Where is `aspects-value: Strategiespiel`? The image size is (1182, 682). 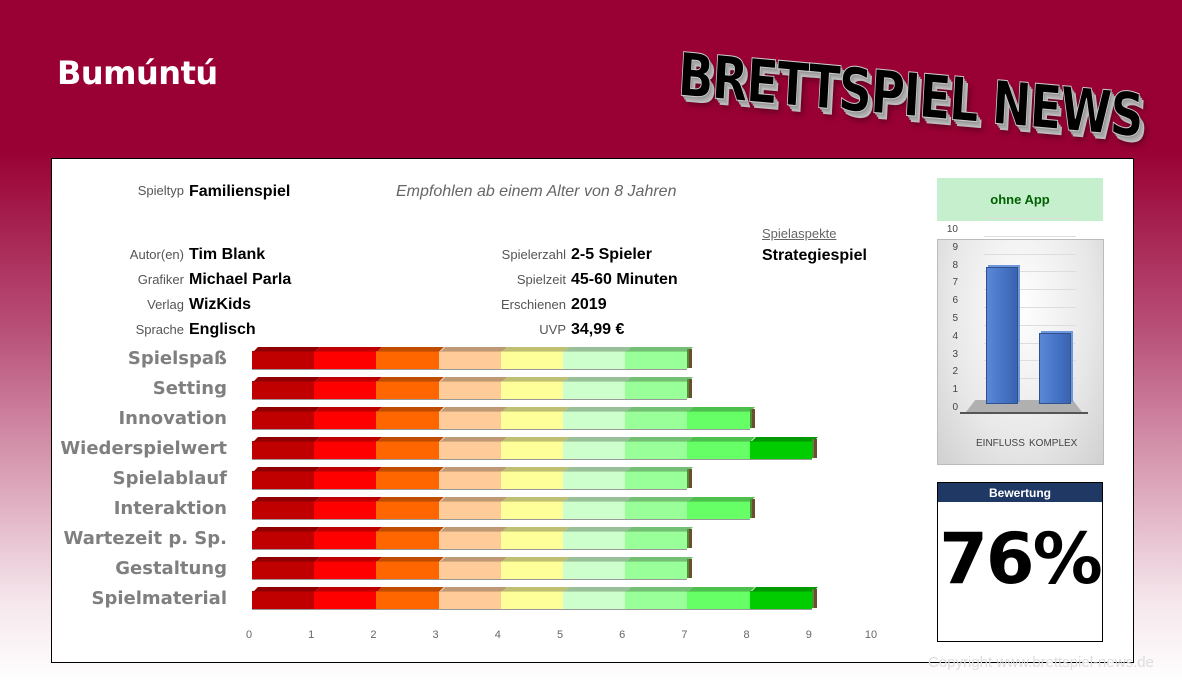
aspects-value: Strategiespiel is located at coordinates (814, 255).